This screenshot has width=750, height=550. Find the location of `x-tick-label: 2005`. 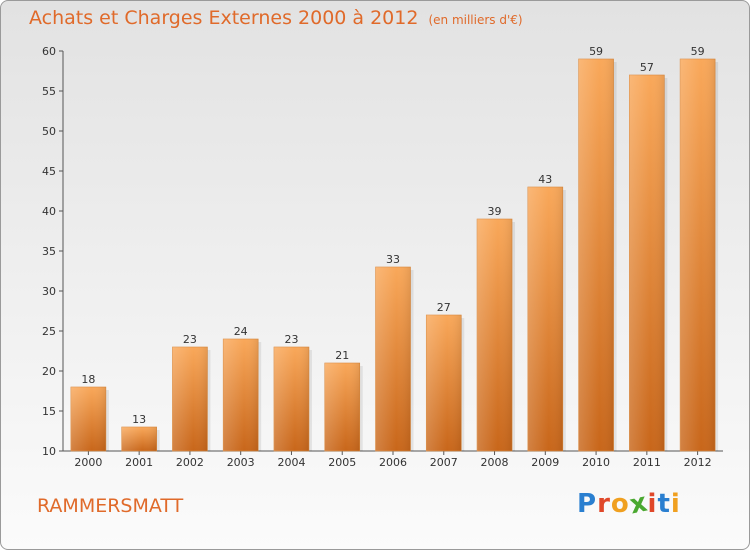

x-tick-label: 2005 is located at coordinates (342, 462).